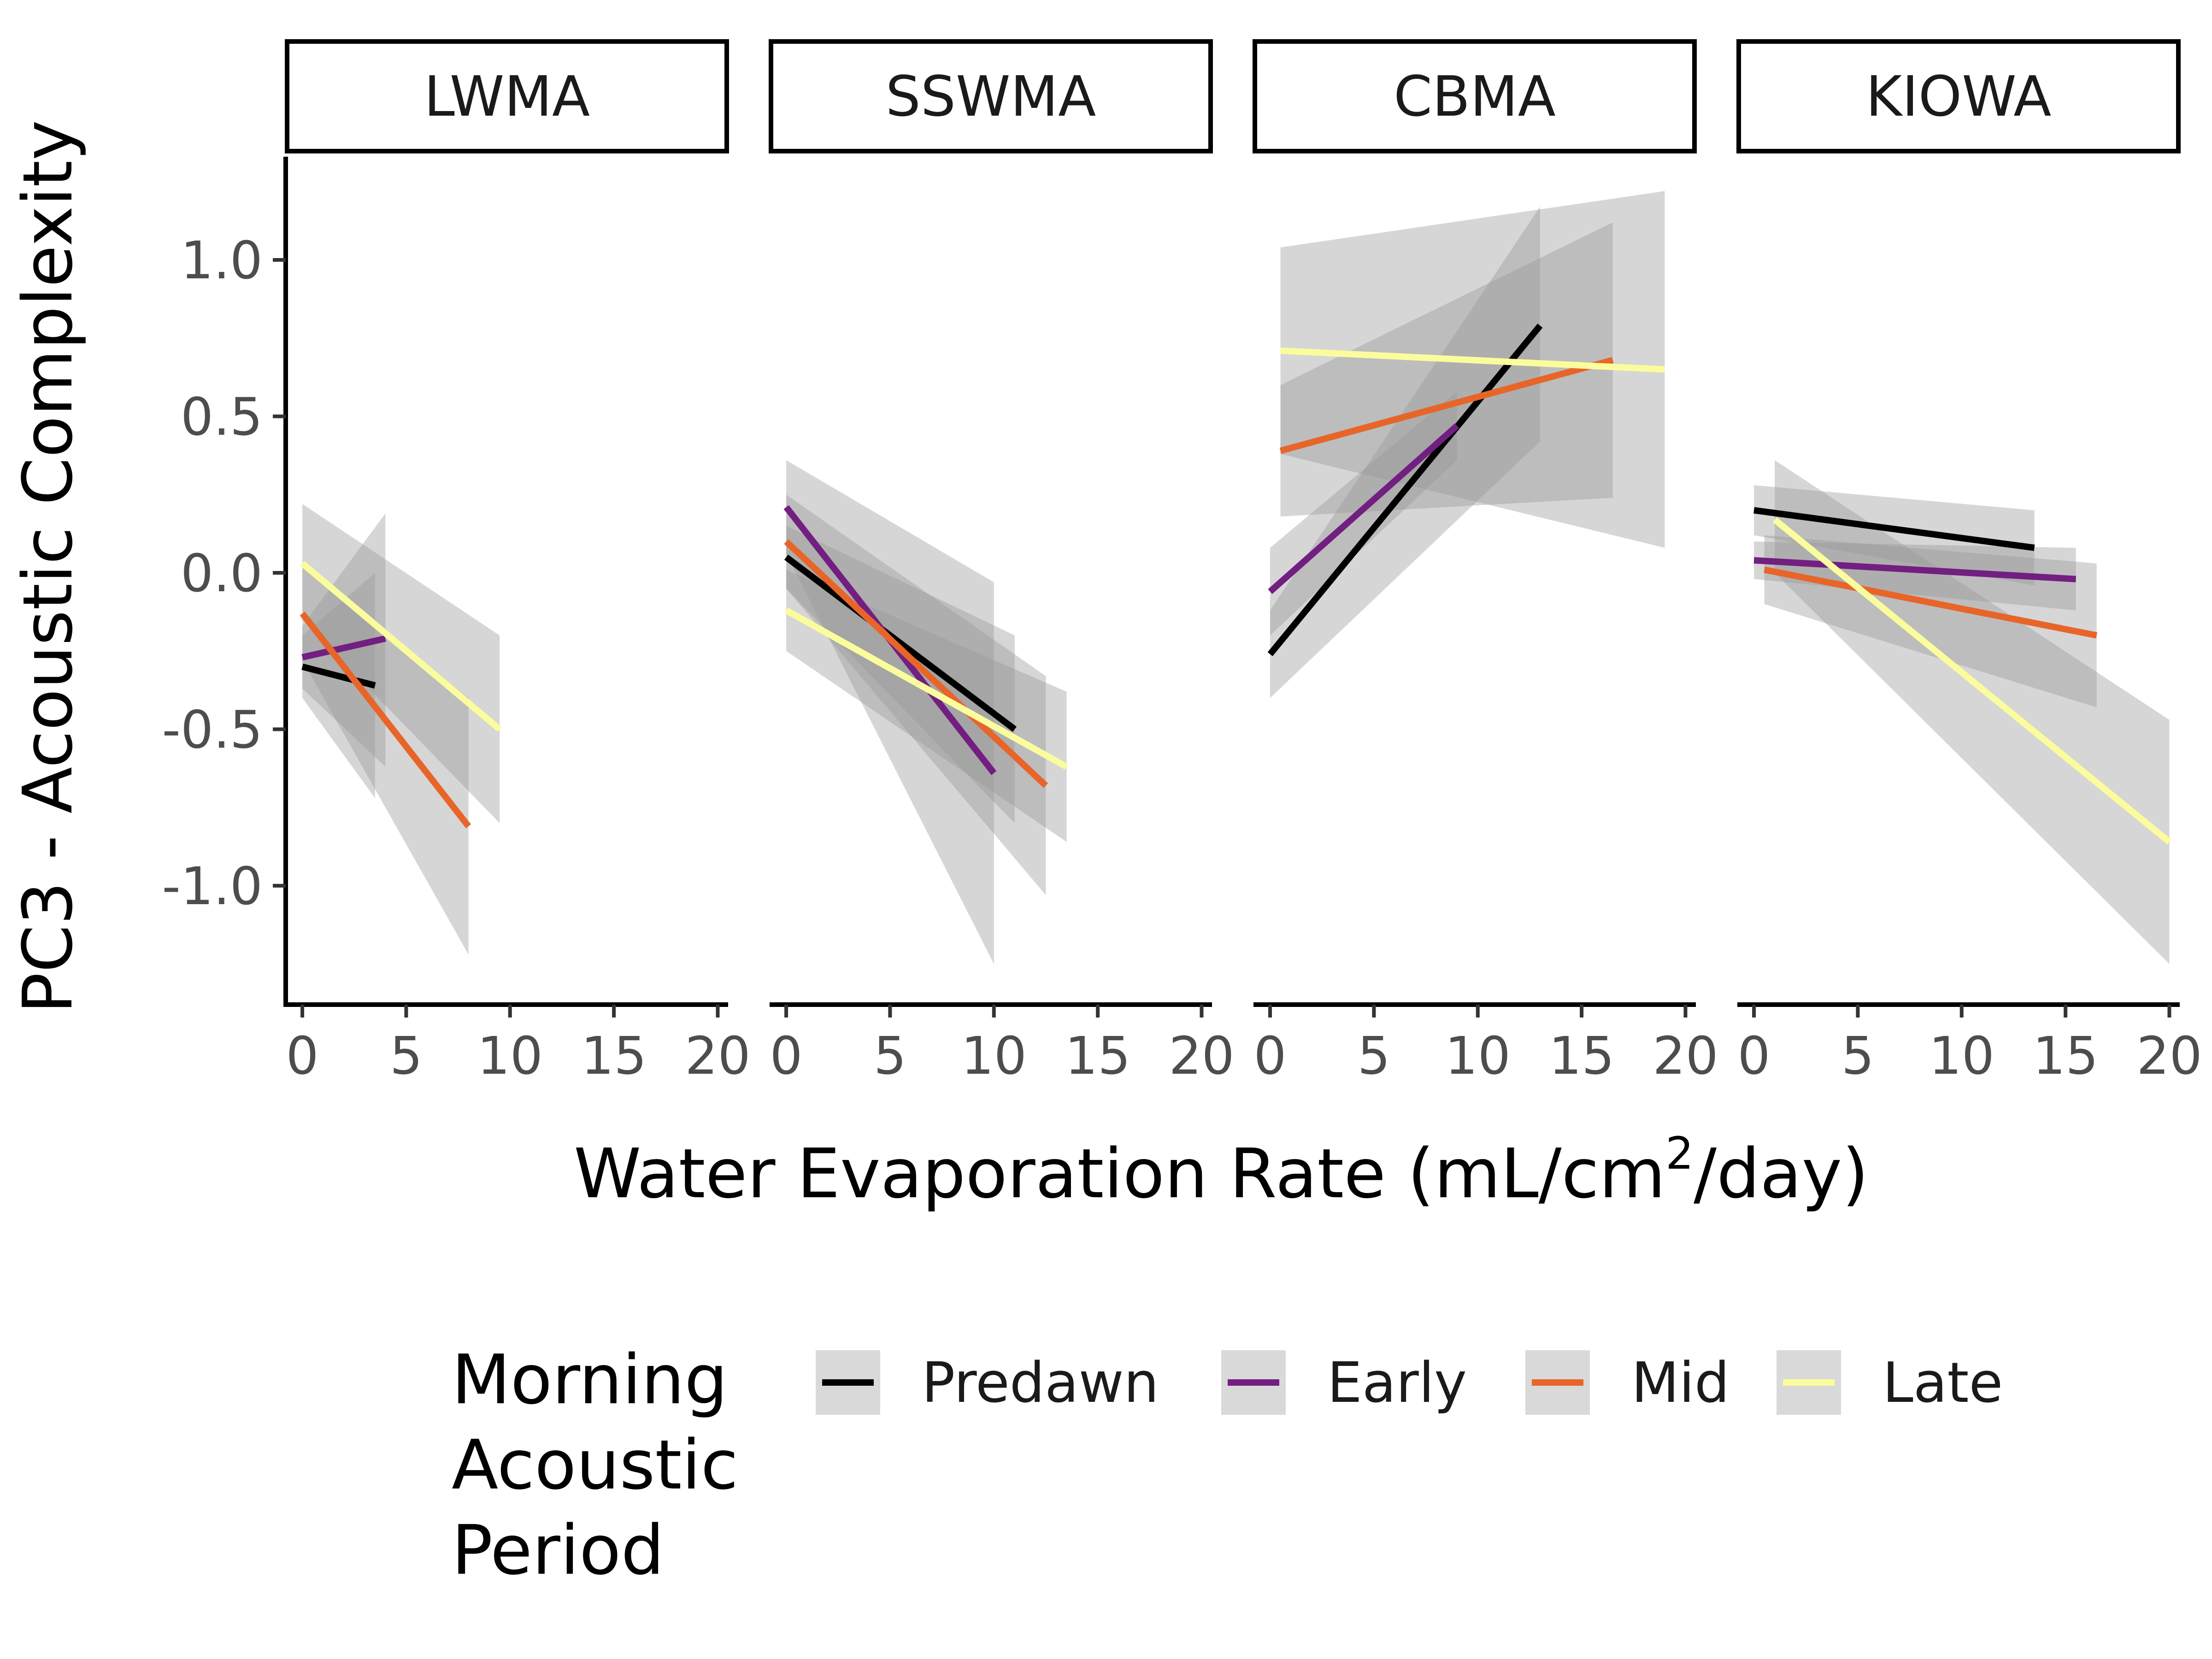 This screenshot has height=1659, width=2212. I want to click on legend-entry-late: Late, so click(1890, 1382).